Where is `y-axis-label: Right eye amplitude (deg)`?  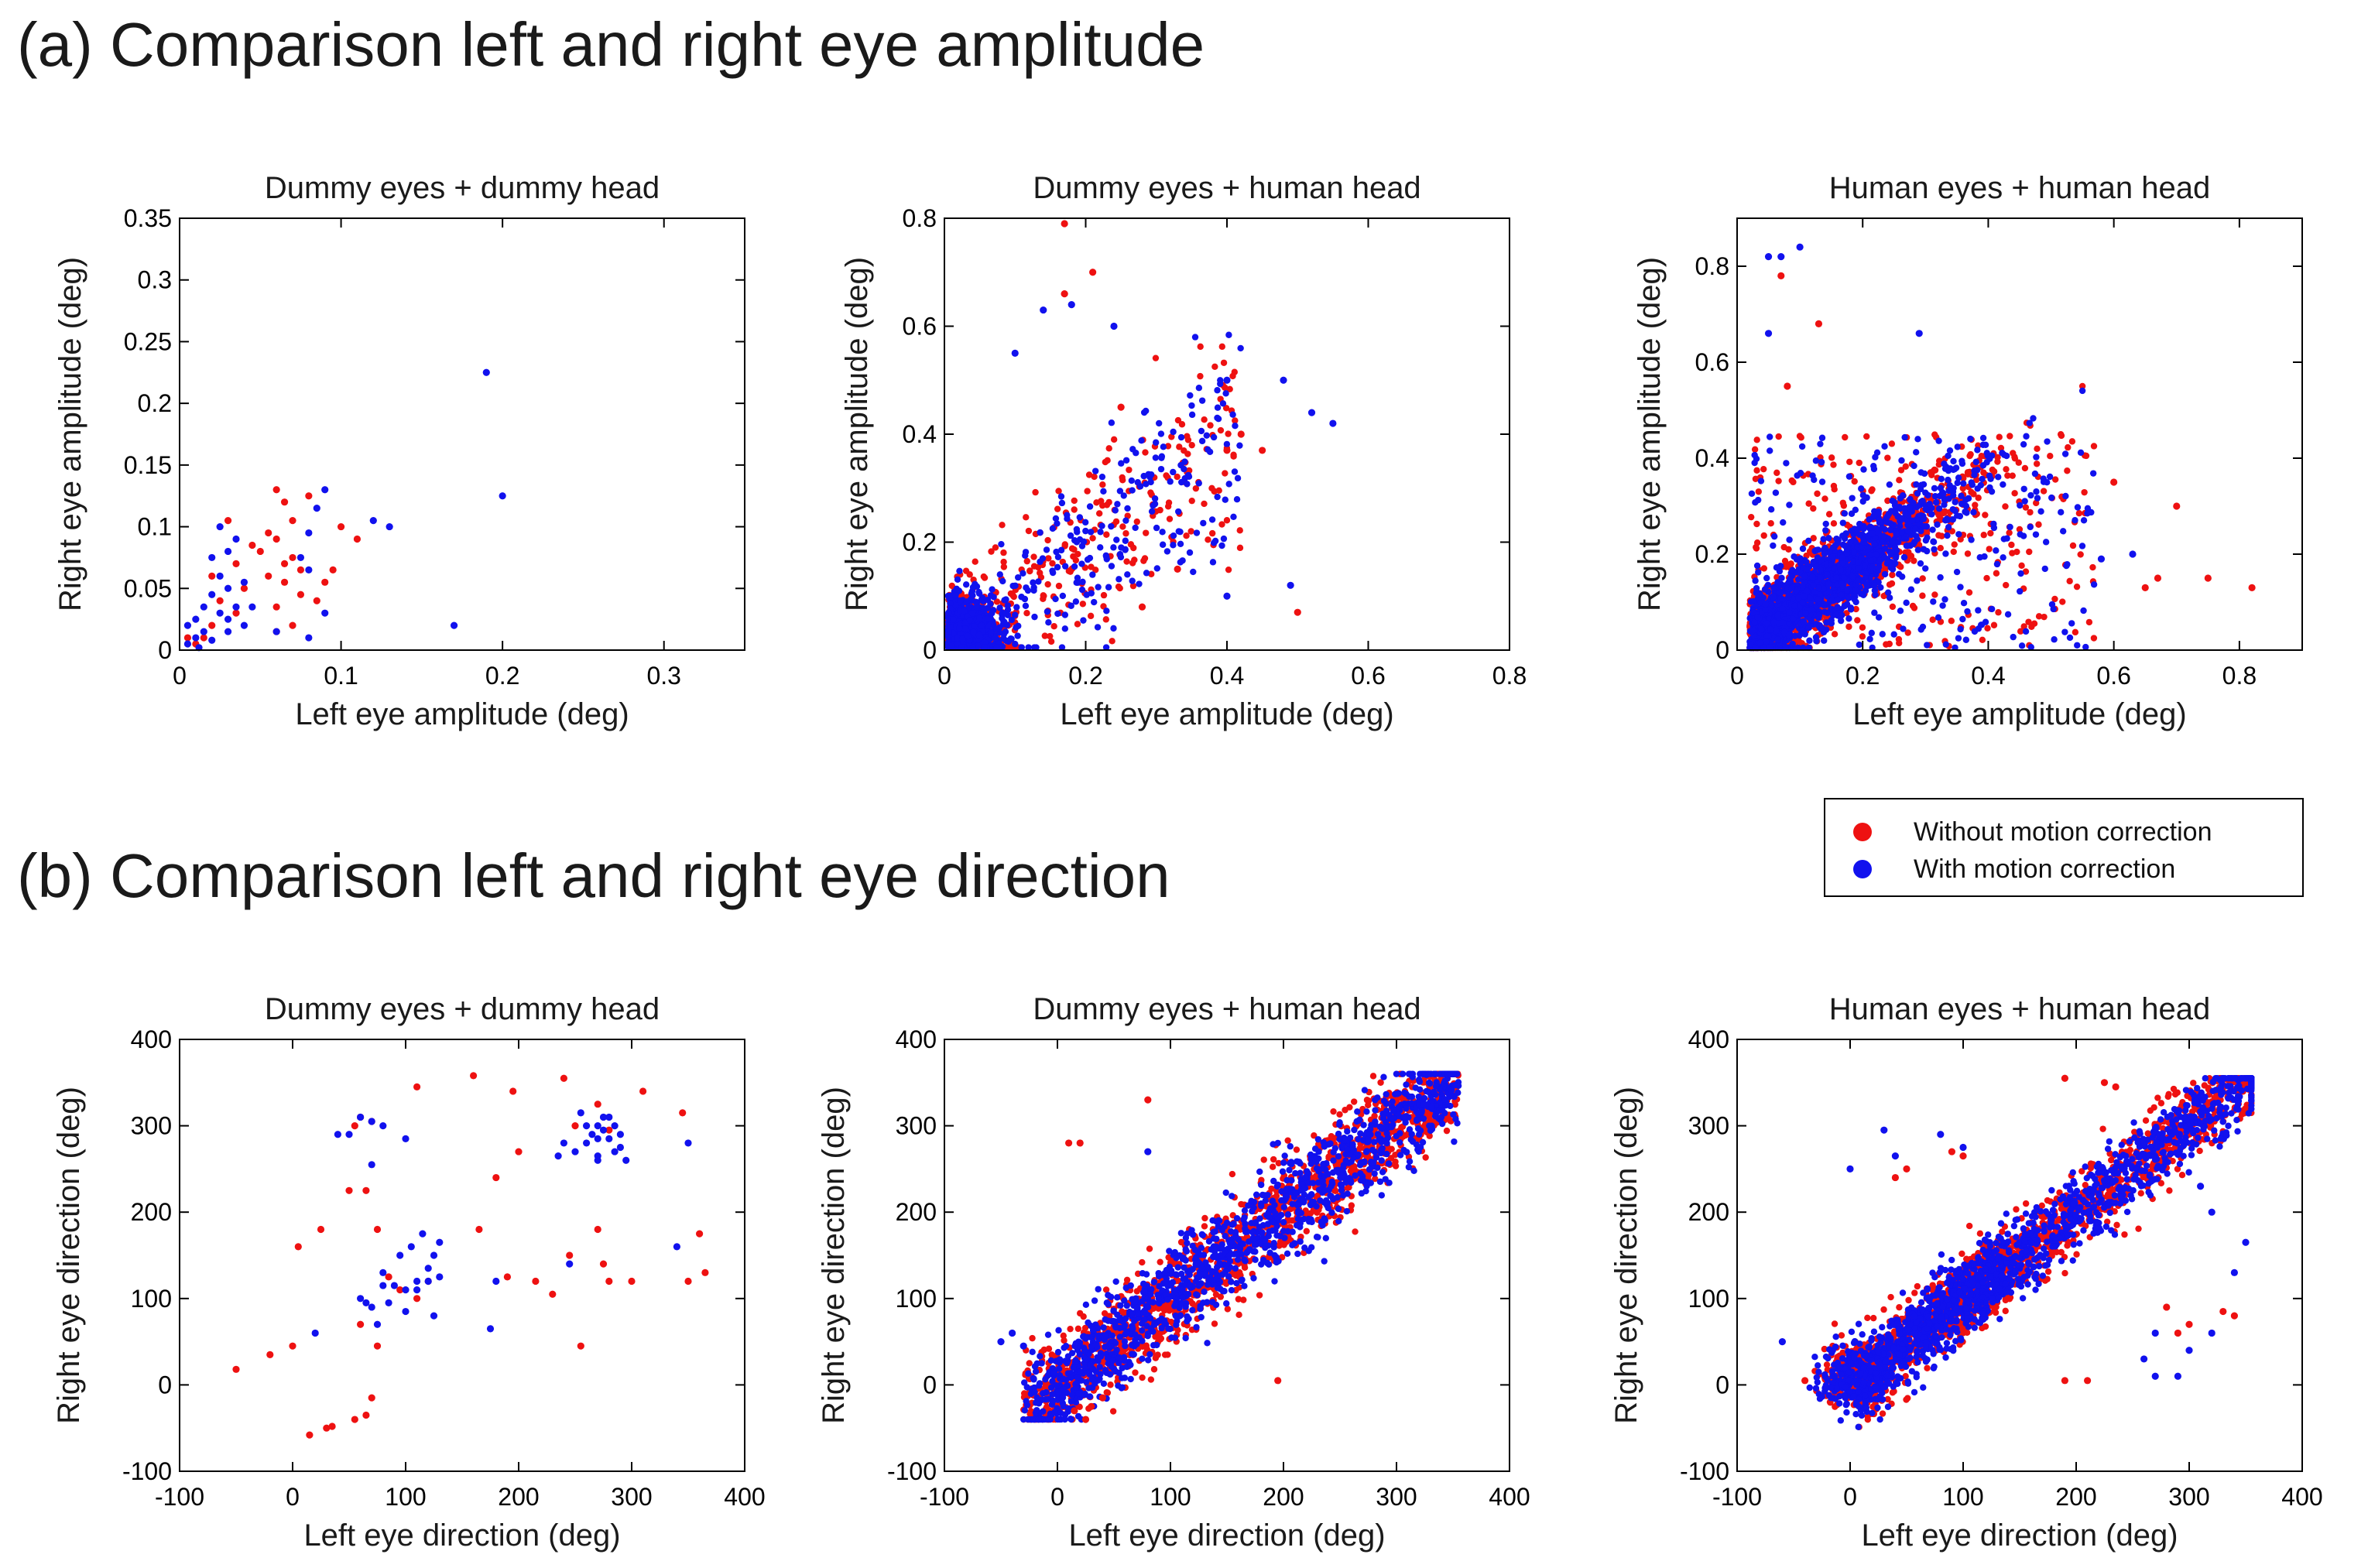 y-axis-label: Right eye amplitude (deg) is located at coordinates (70, 434).